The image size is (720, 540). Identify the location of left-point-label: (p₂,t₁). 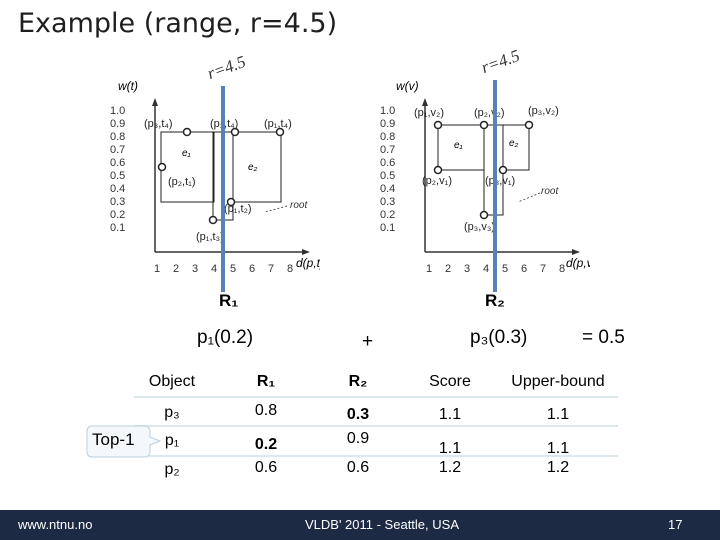
(182, 182).